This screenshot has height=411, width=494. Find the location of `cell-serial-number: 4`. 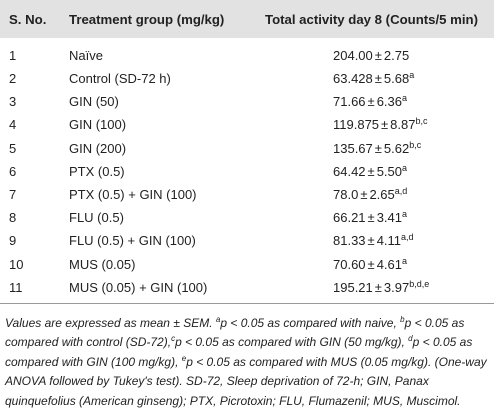

cell-serial-number: 4 is located at coordinates (13, 125).